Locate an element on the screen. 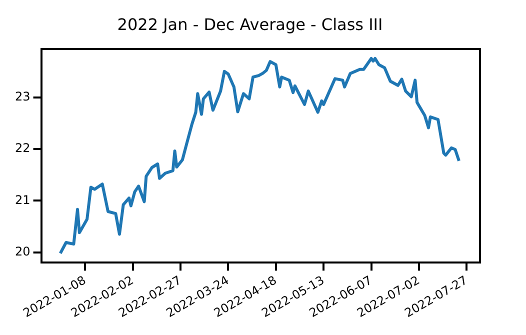  y-tick-label: 22 is located at coordinates (22, 148).